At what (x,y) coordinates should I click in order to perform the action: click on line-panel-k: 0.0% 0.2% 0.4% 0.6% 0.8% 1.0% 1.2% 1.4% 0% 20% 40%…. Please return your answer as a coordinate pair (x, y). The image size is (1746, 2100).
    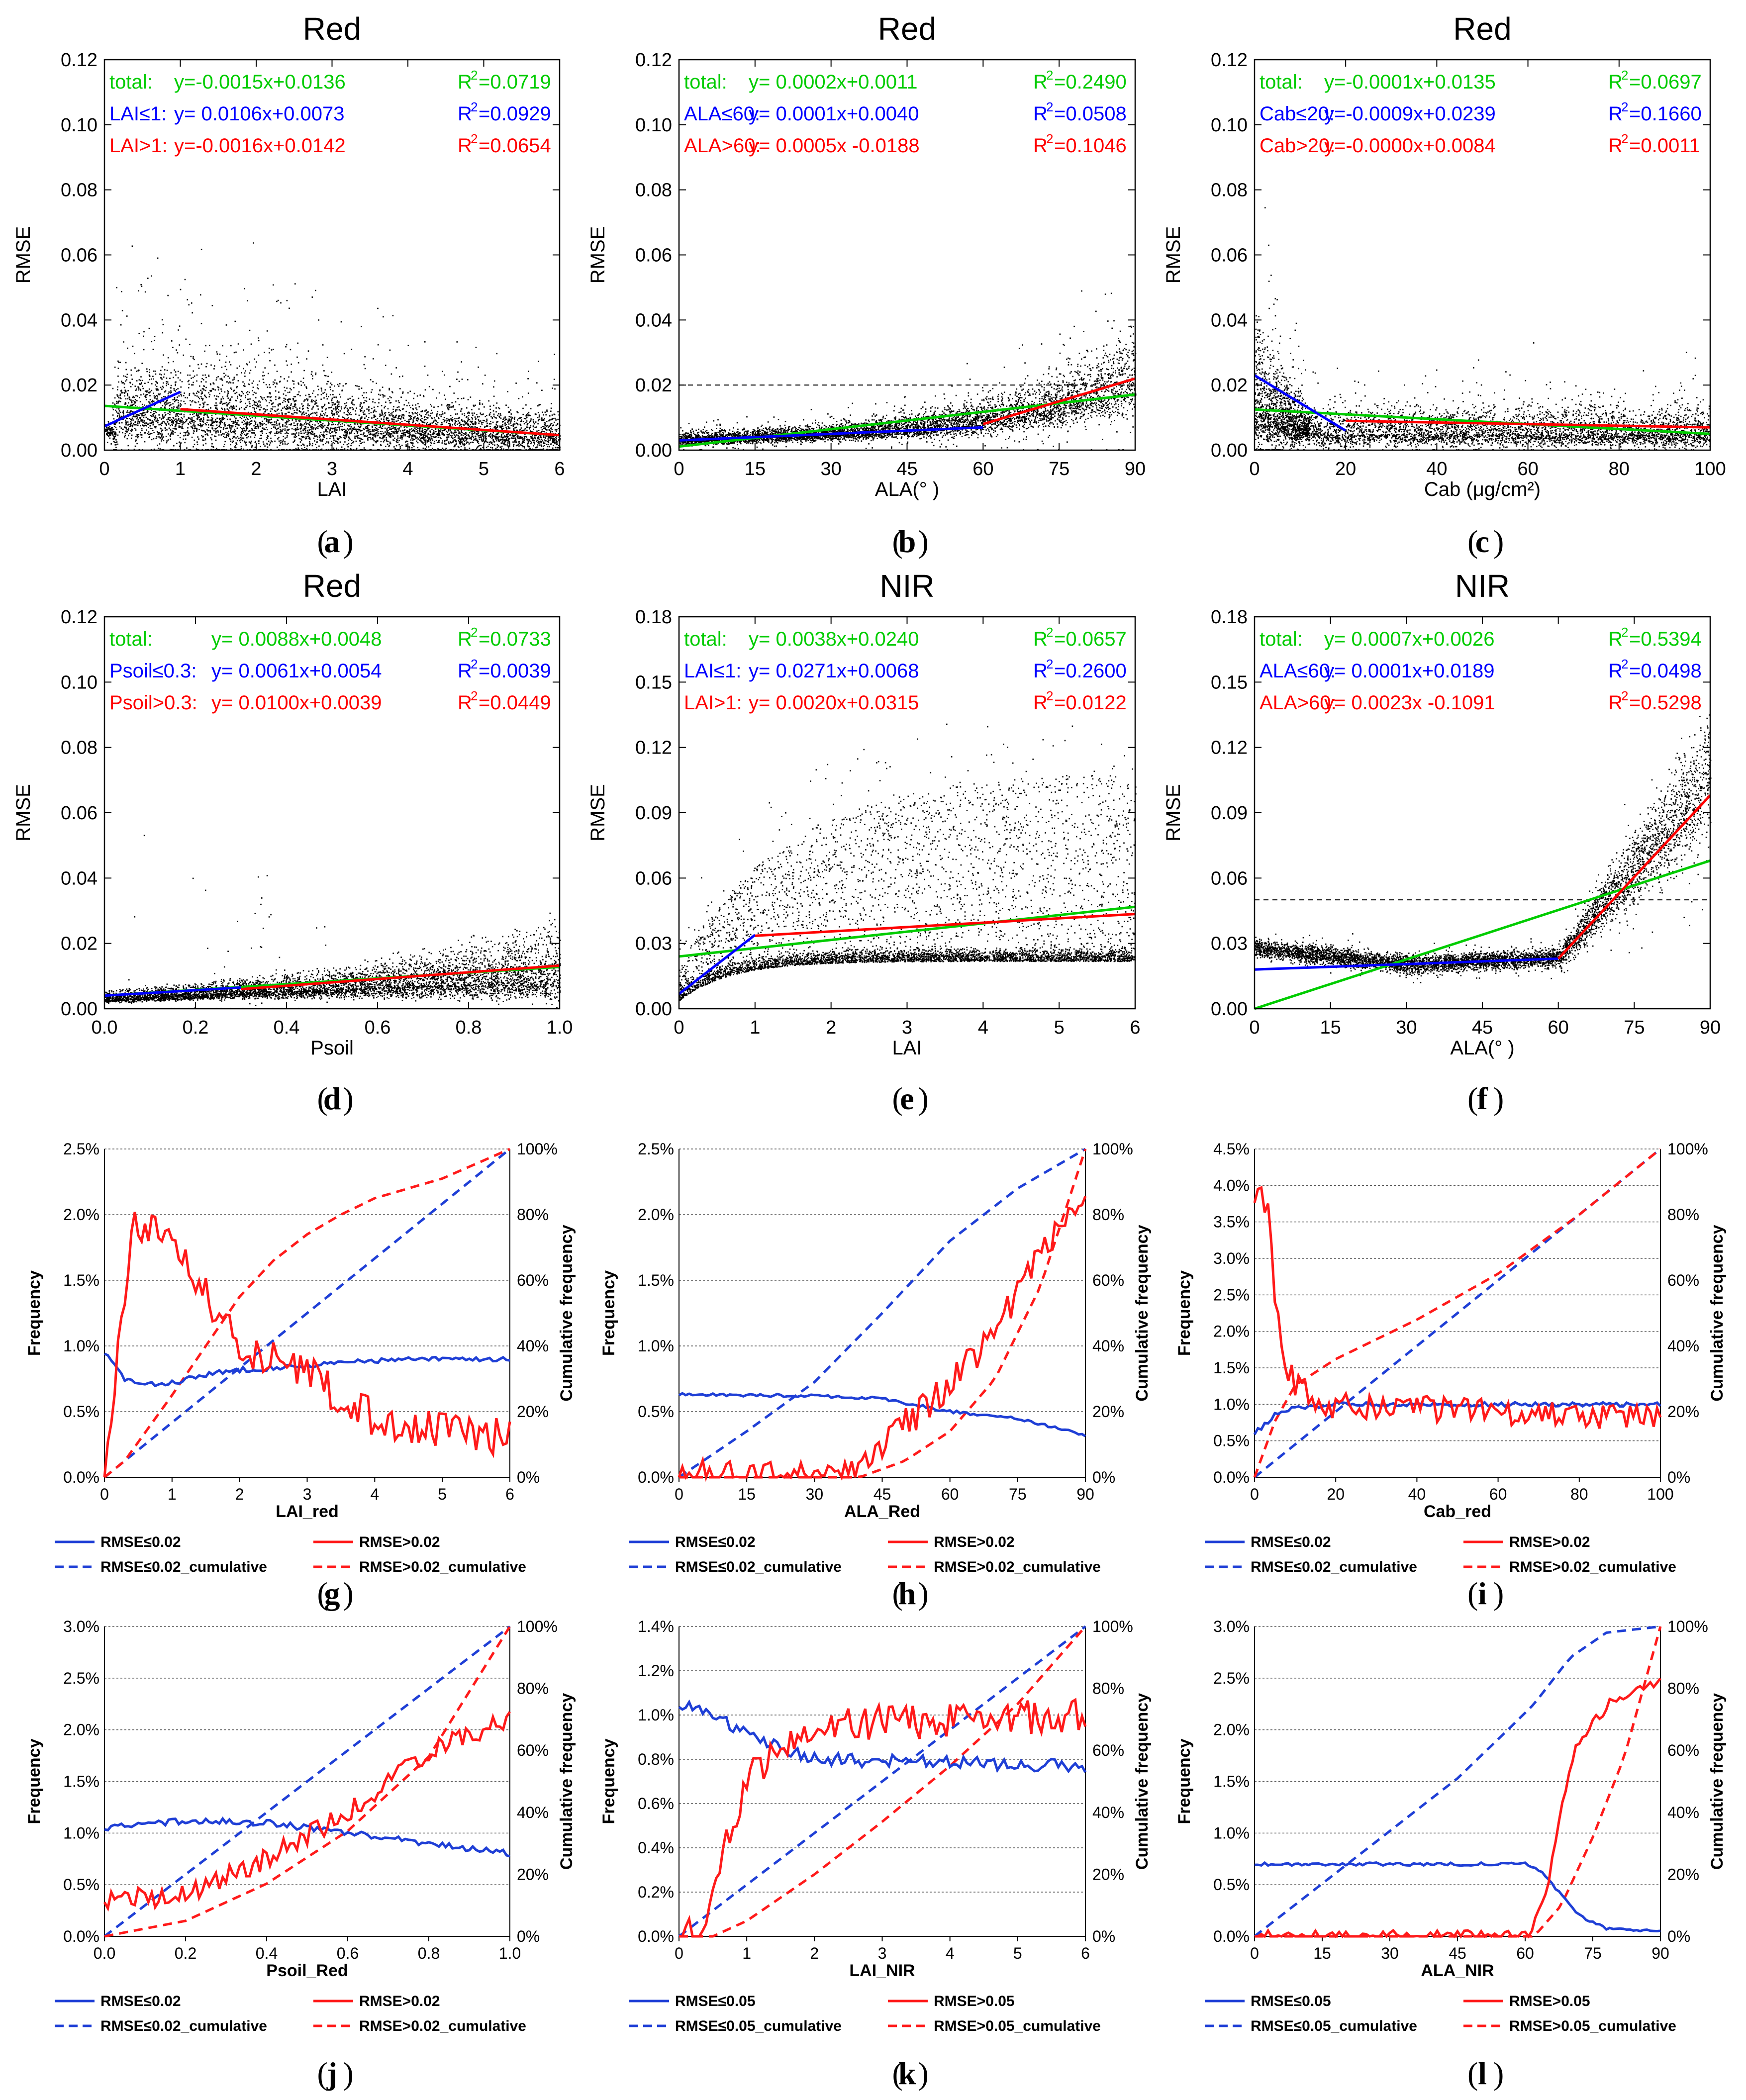
    Looking at the image, I should click on (875, 1854).